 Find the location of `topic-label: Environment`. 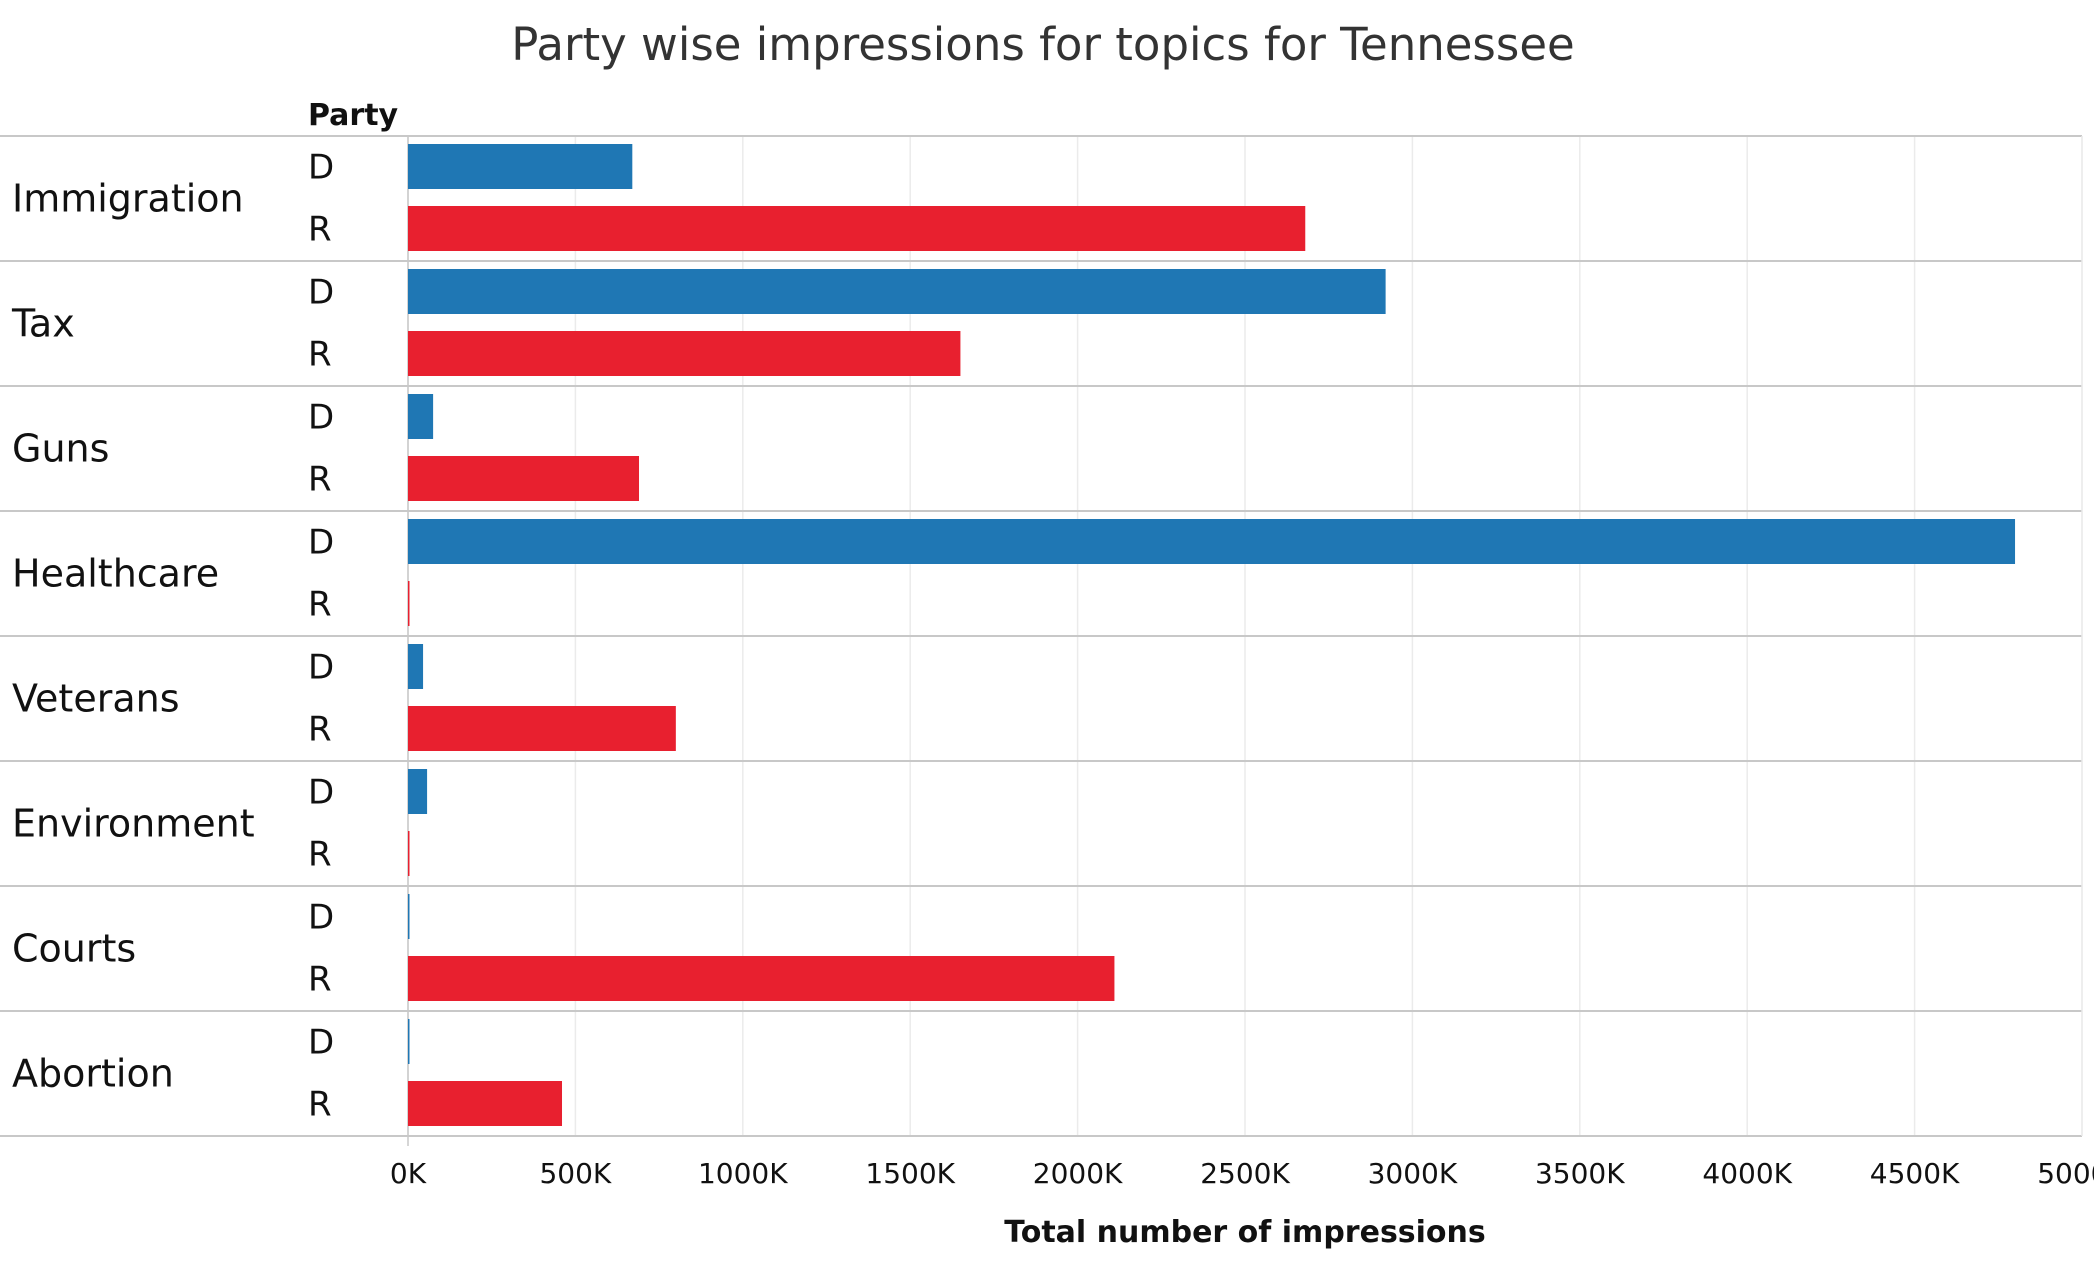

topic-label: Environment is located at coordinates (133, 824).